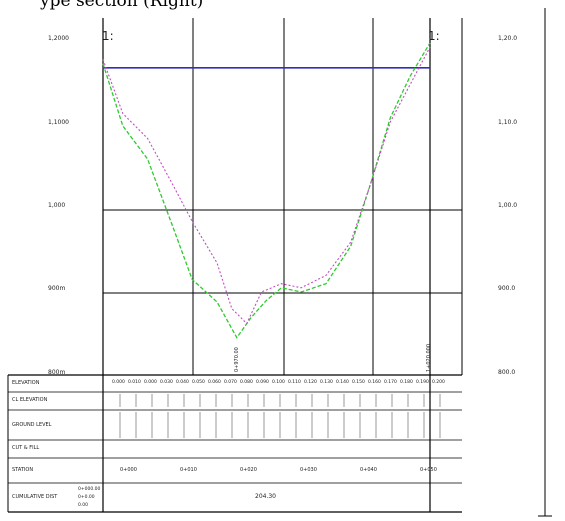  I want to click on right-axis-label: 800.0, so click(506, 372).